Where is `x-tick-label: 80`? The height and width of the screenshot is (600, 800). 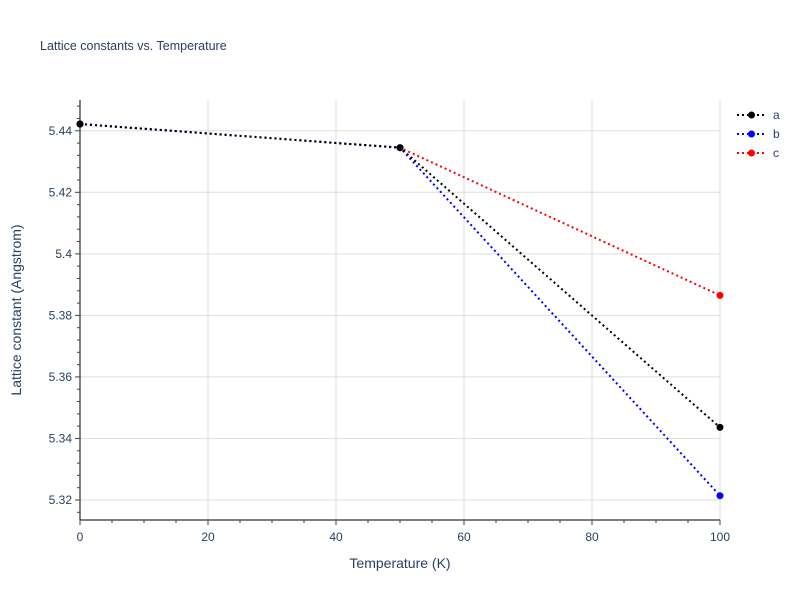
x-tick-label: 80 is located at coordinates (592, 537).